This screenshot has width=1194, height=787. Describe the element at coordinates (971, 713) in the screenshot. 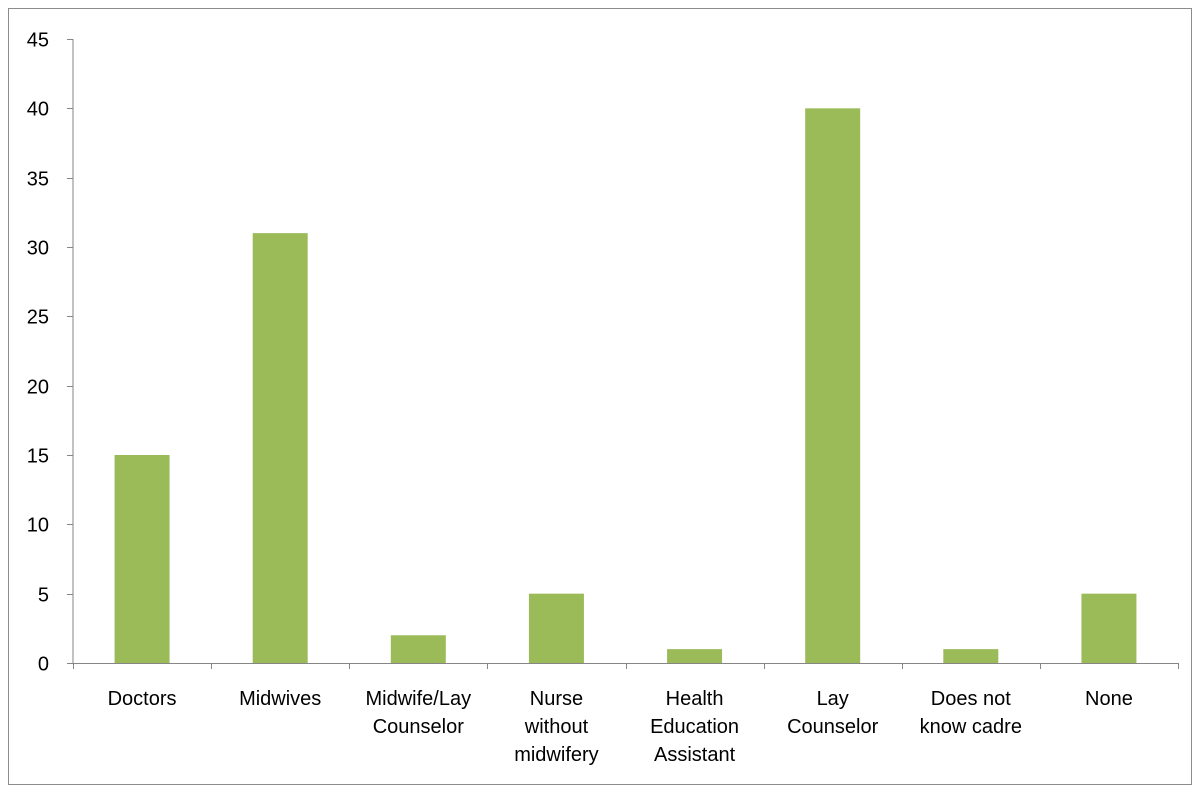

I see `x-category-label: Does not know cadre` at that location.